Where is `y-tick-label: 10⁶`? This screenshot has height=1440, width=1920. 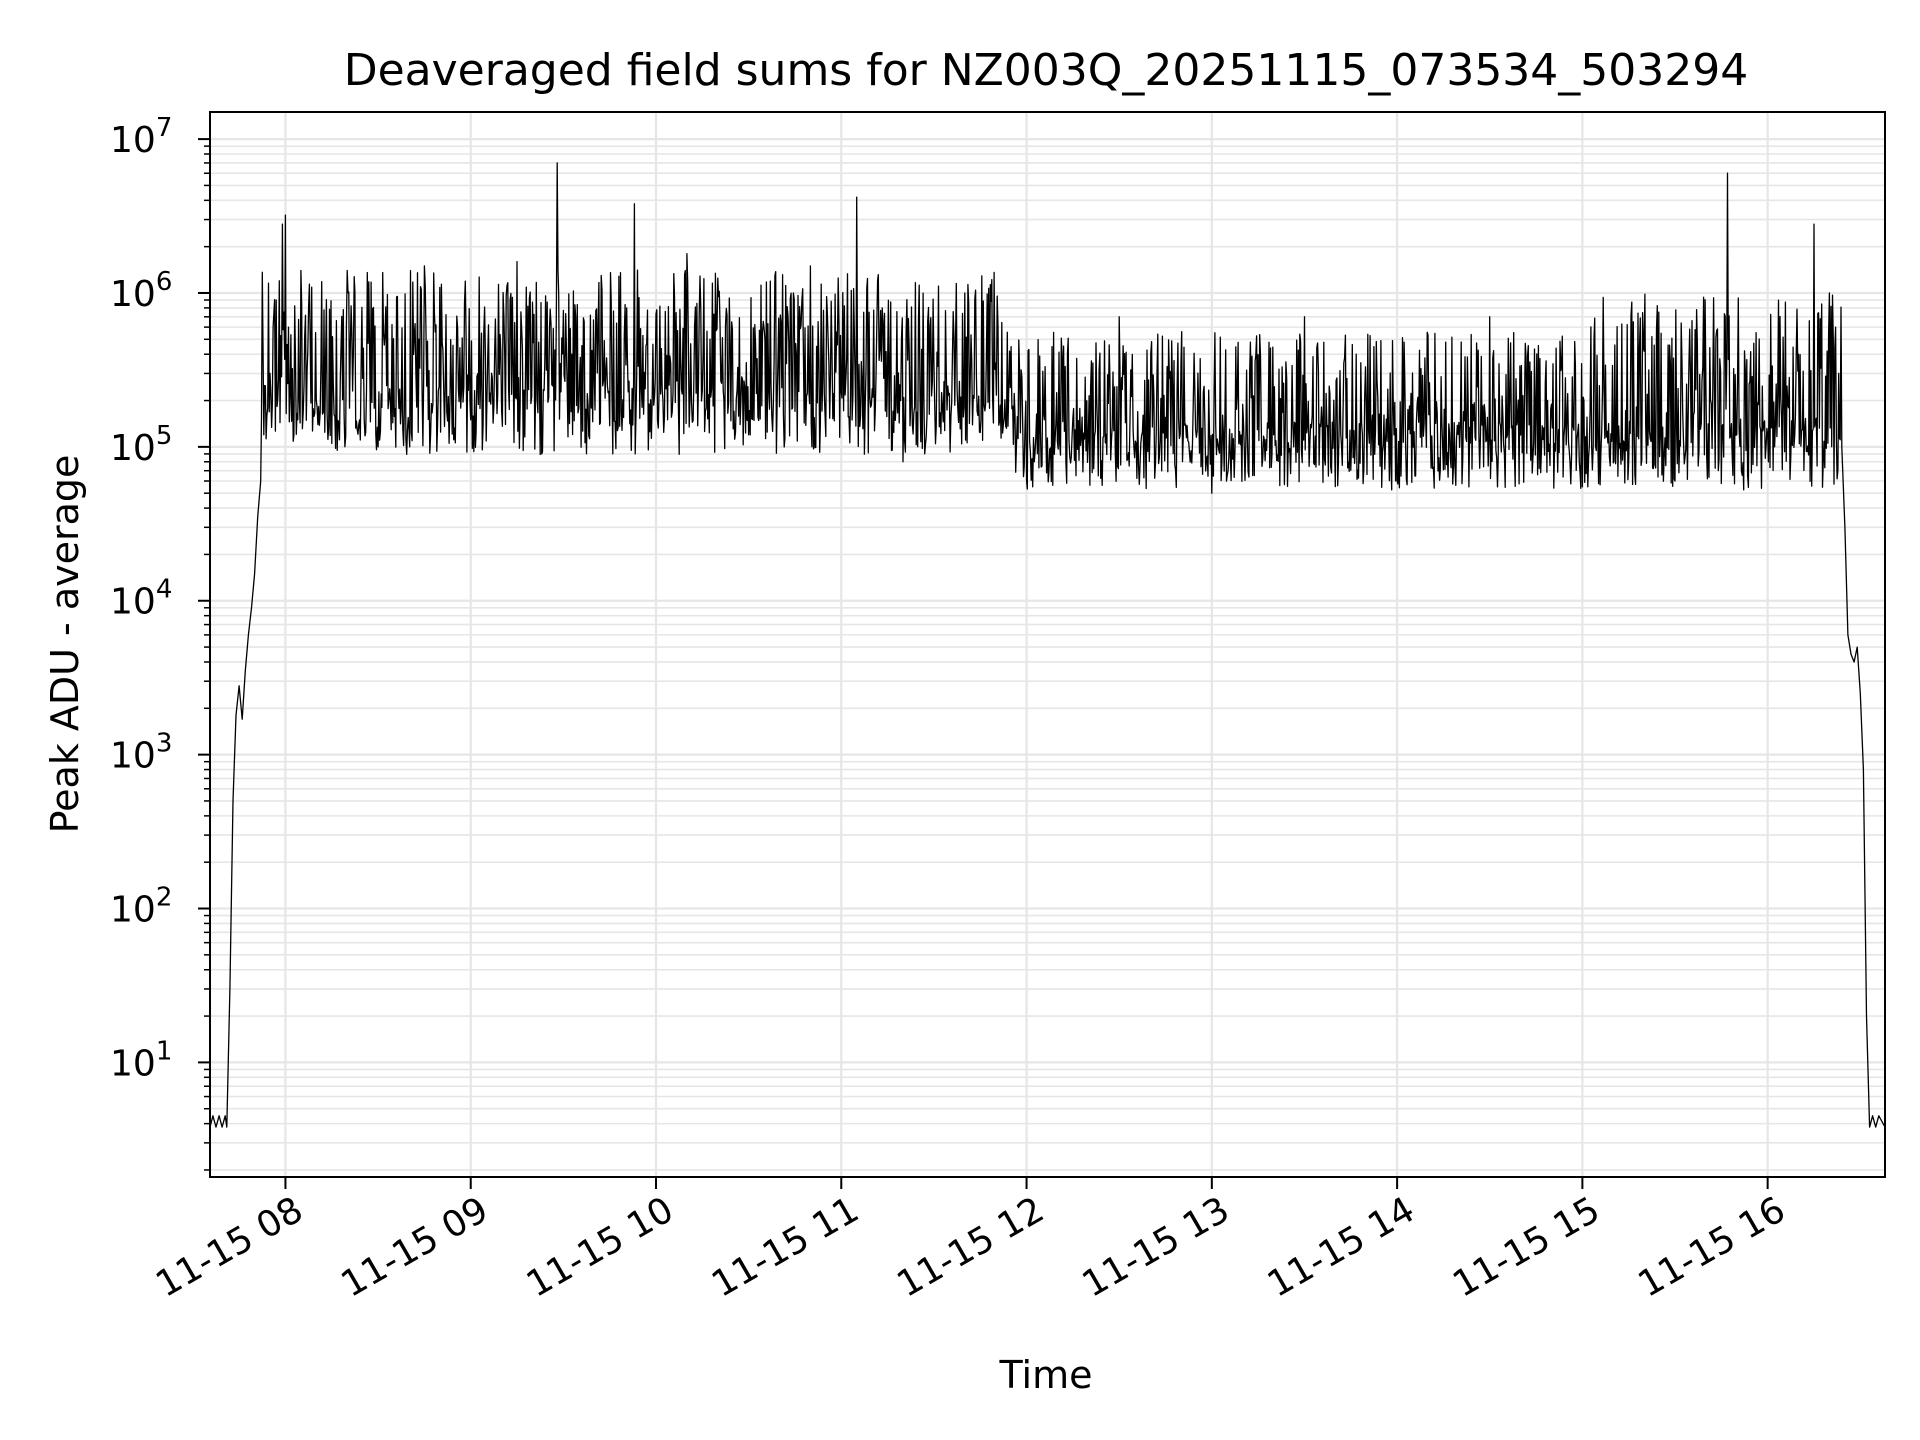 y-tick-label: 10⁶ is located at coordinates (141, 291).